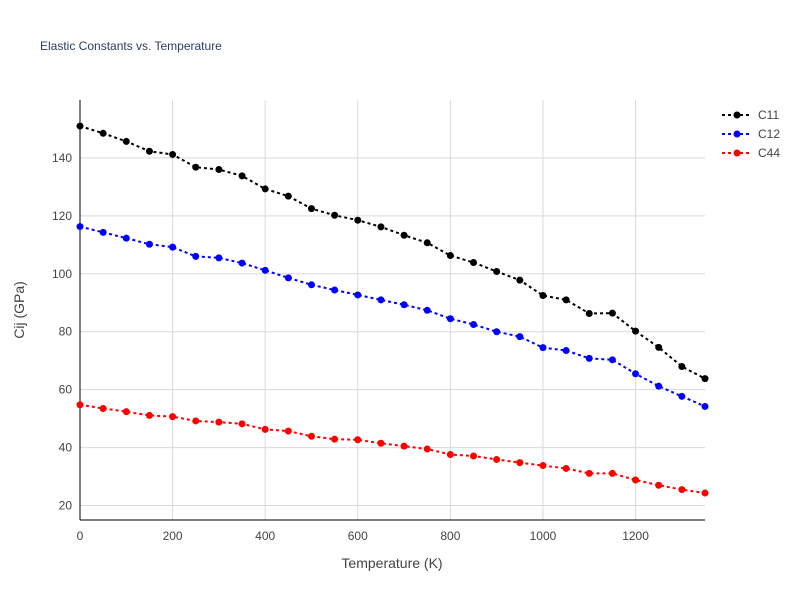 Image resolution: width=800 pixels, height=600 pixels. What do you see at coordinates (19, 310) in the screenshot?
I see `y-axis-title: Cij (GPa)` at bounding box center [19, 310].